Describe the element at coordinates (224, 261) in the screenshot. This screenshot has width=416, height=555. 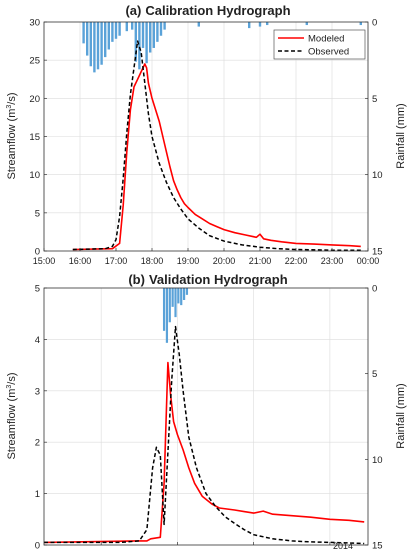
I see `x-tick-label: 20:00` at that location.